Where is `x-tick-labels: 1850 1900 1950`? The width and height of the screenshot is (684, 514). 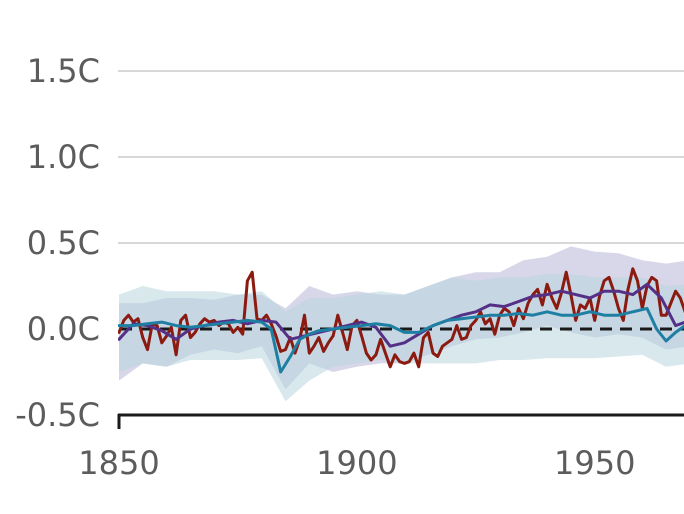
x-tick-labels: 1850 1900 1950 is located at coordinates (356, 463).